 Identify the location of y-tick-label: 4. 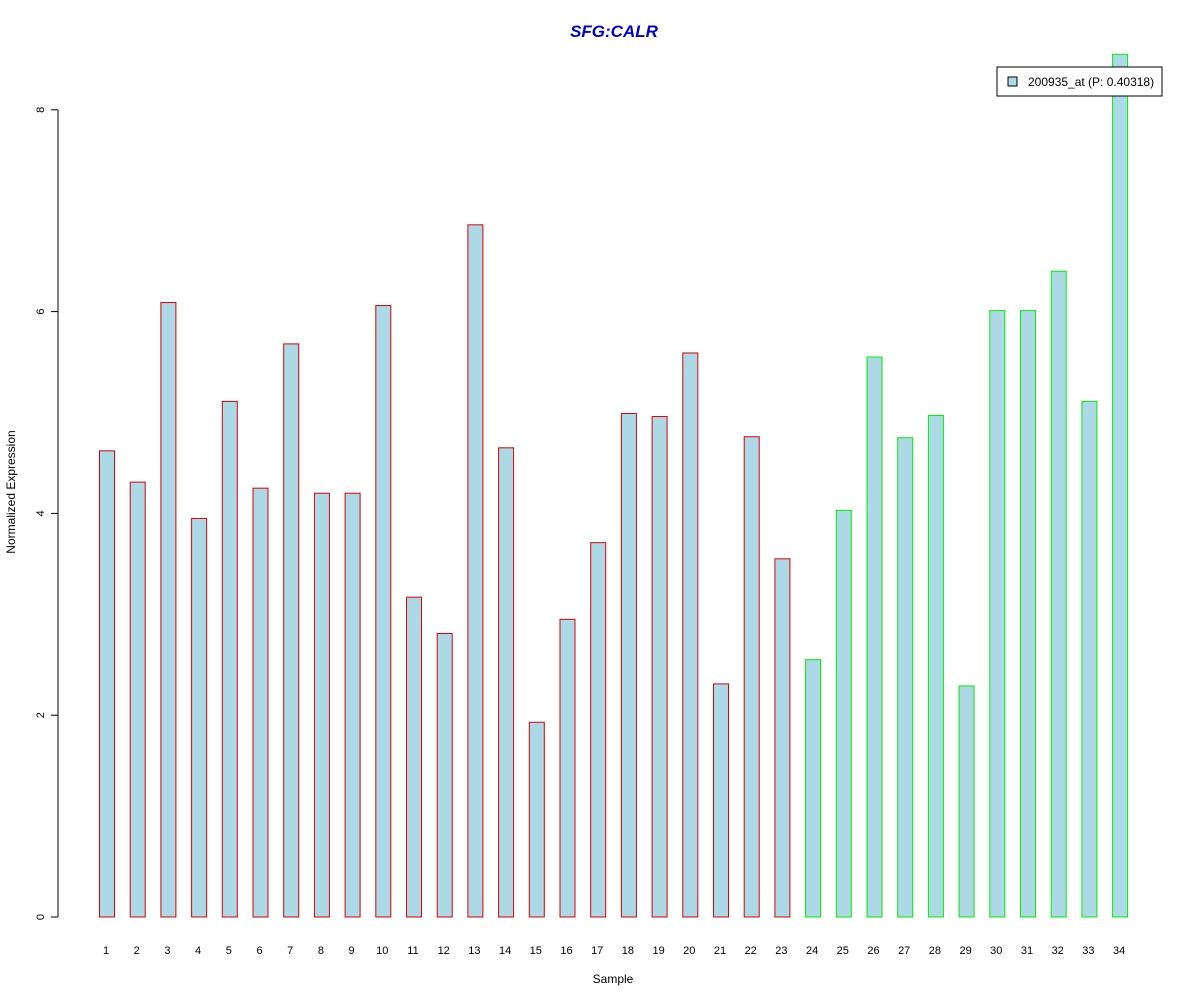
(41, 513).